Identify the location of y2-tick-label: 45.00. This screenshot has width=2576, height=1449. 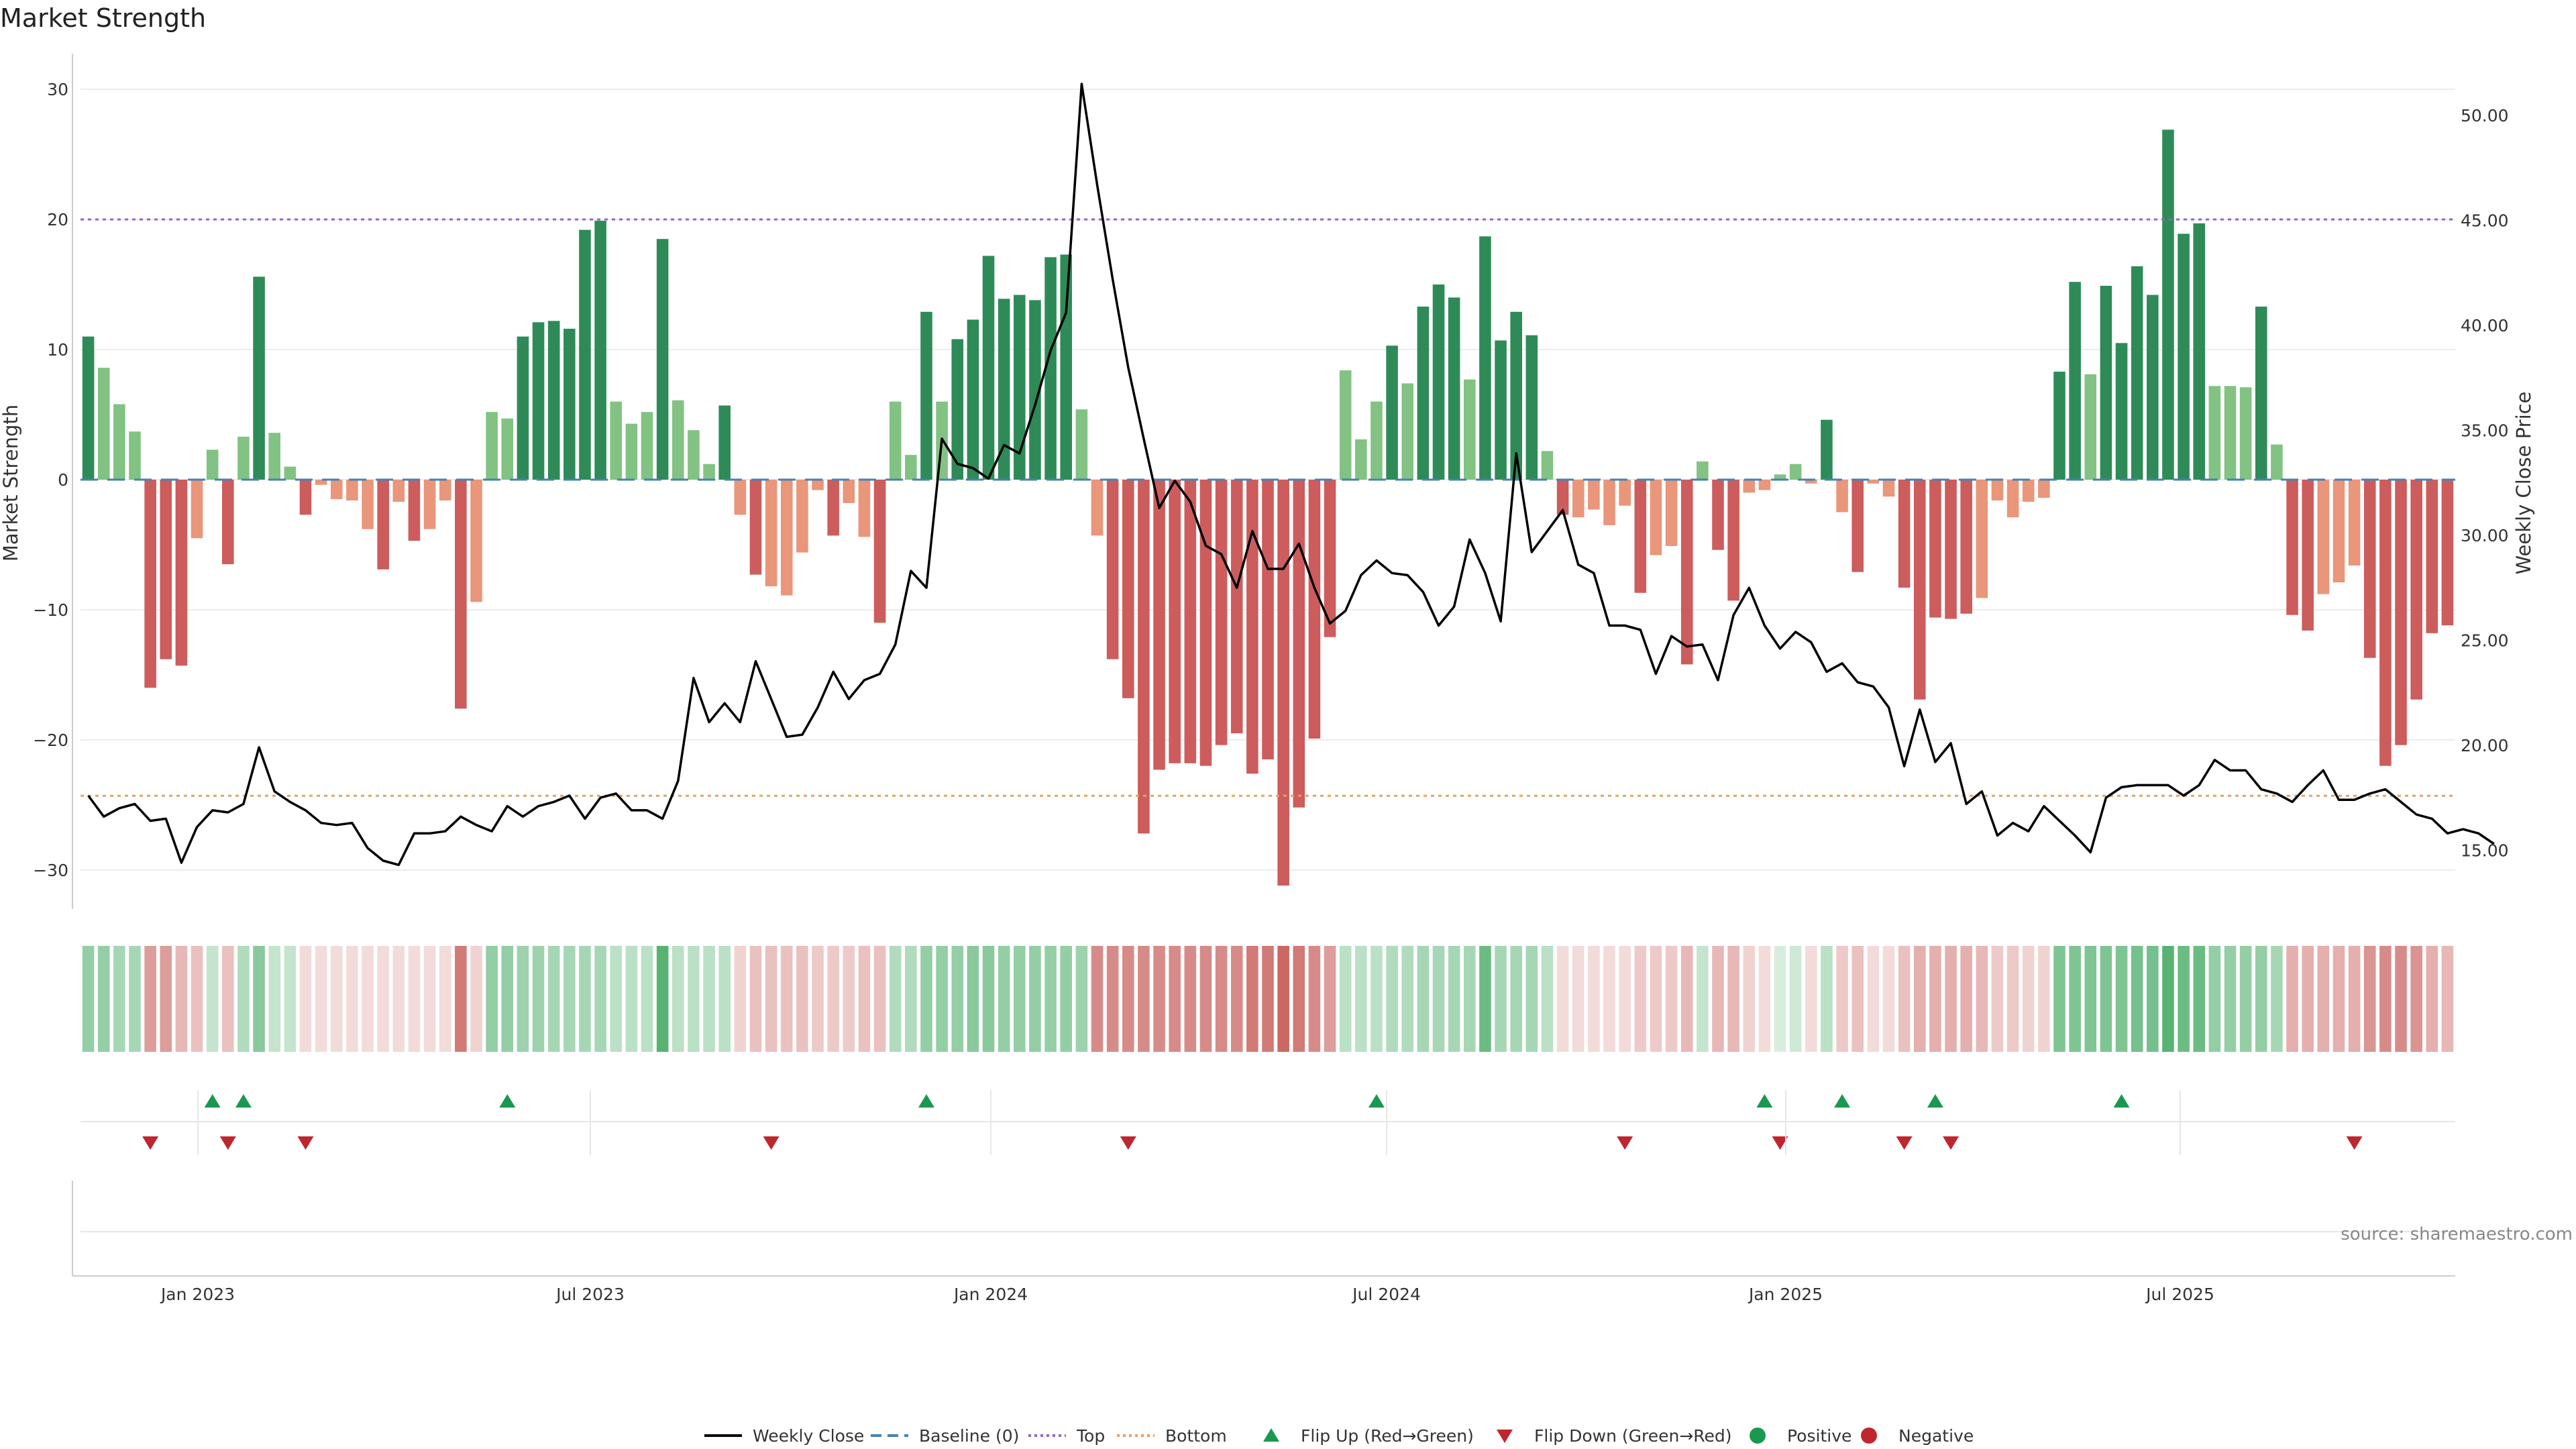
(2485, 220).